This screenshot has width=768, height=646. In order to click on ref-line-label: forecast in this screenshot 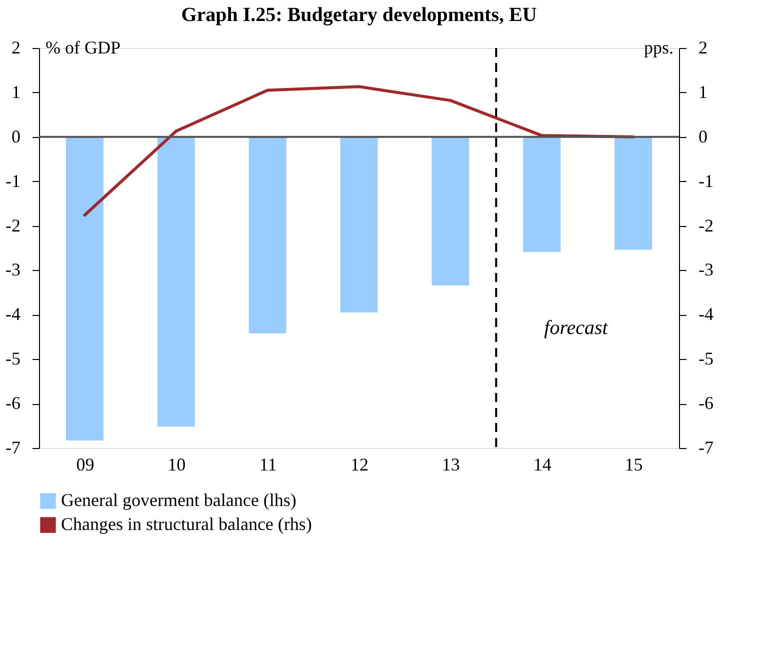, I will do `click(576, 328)`.